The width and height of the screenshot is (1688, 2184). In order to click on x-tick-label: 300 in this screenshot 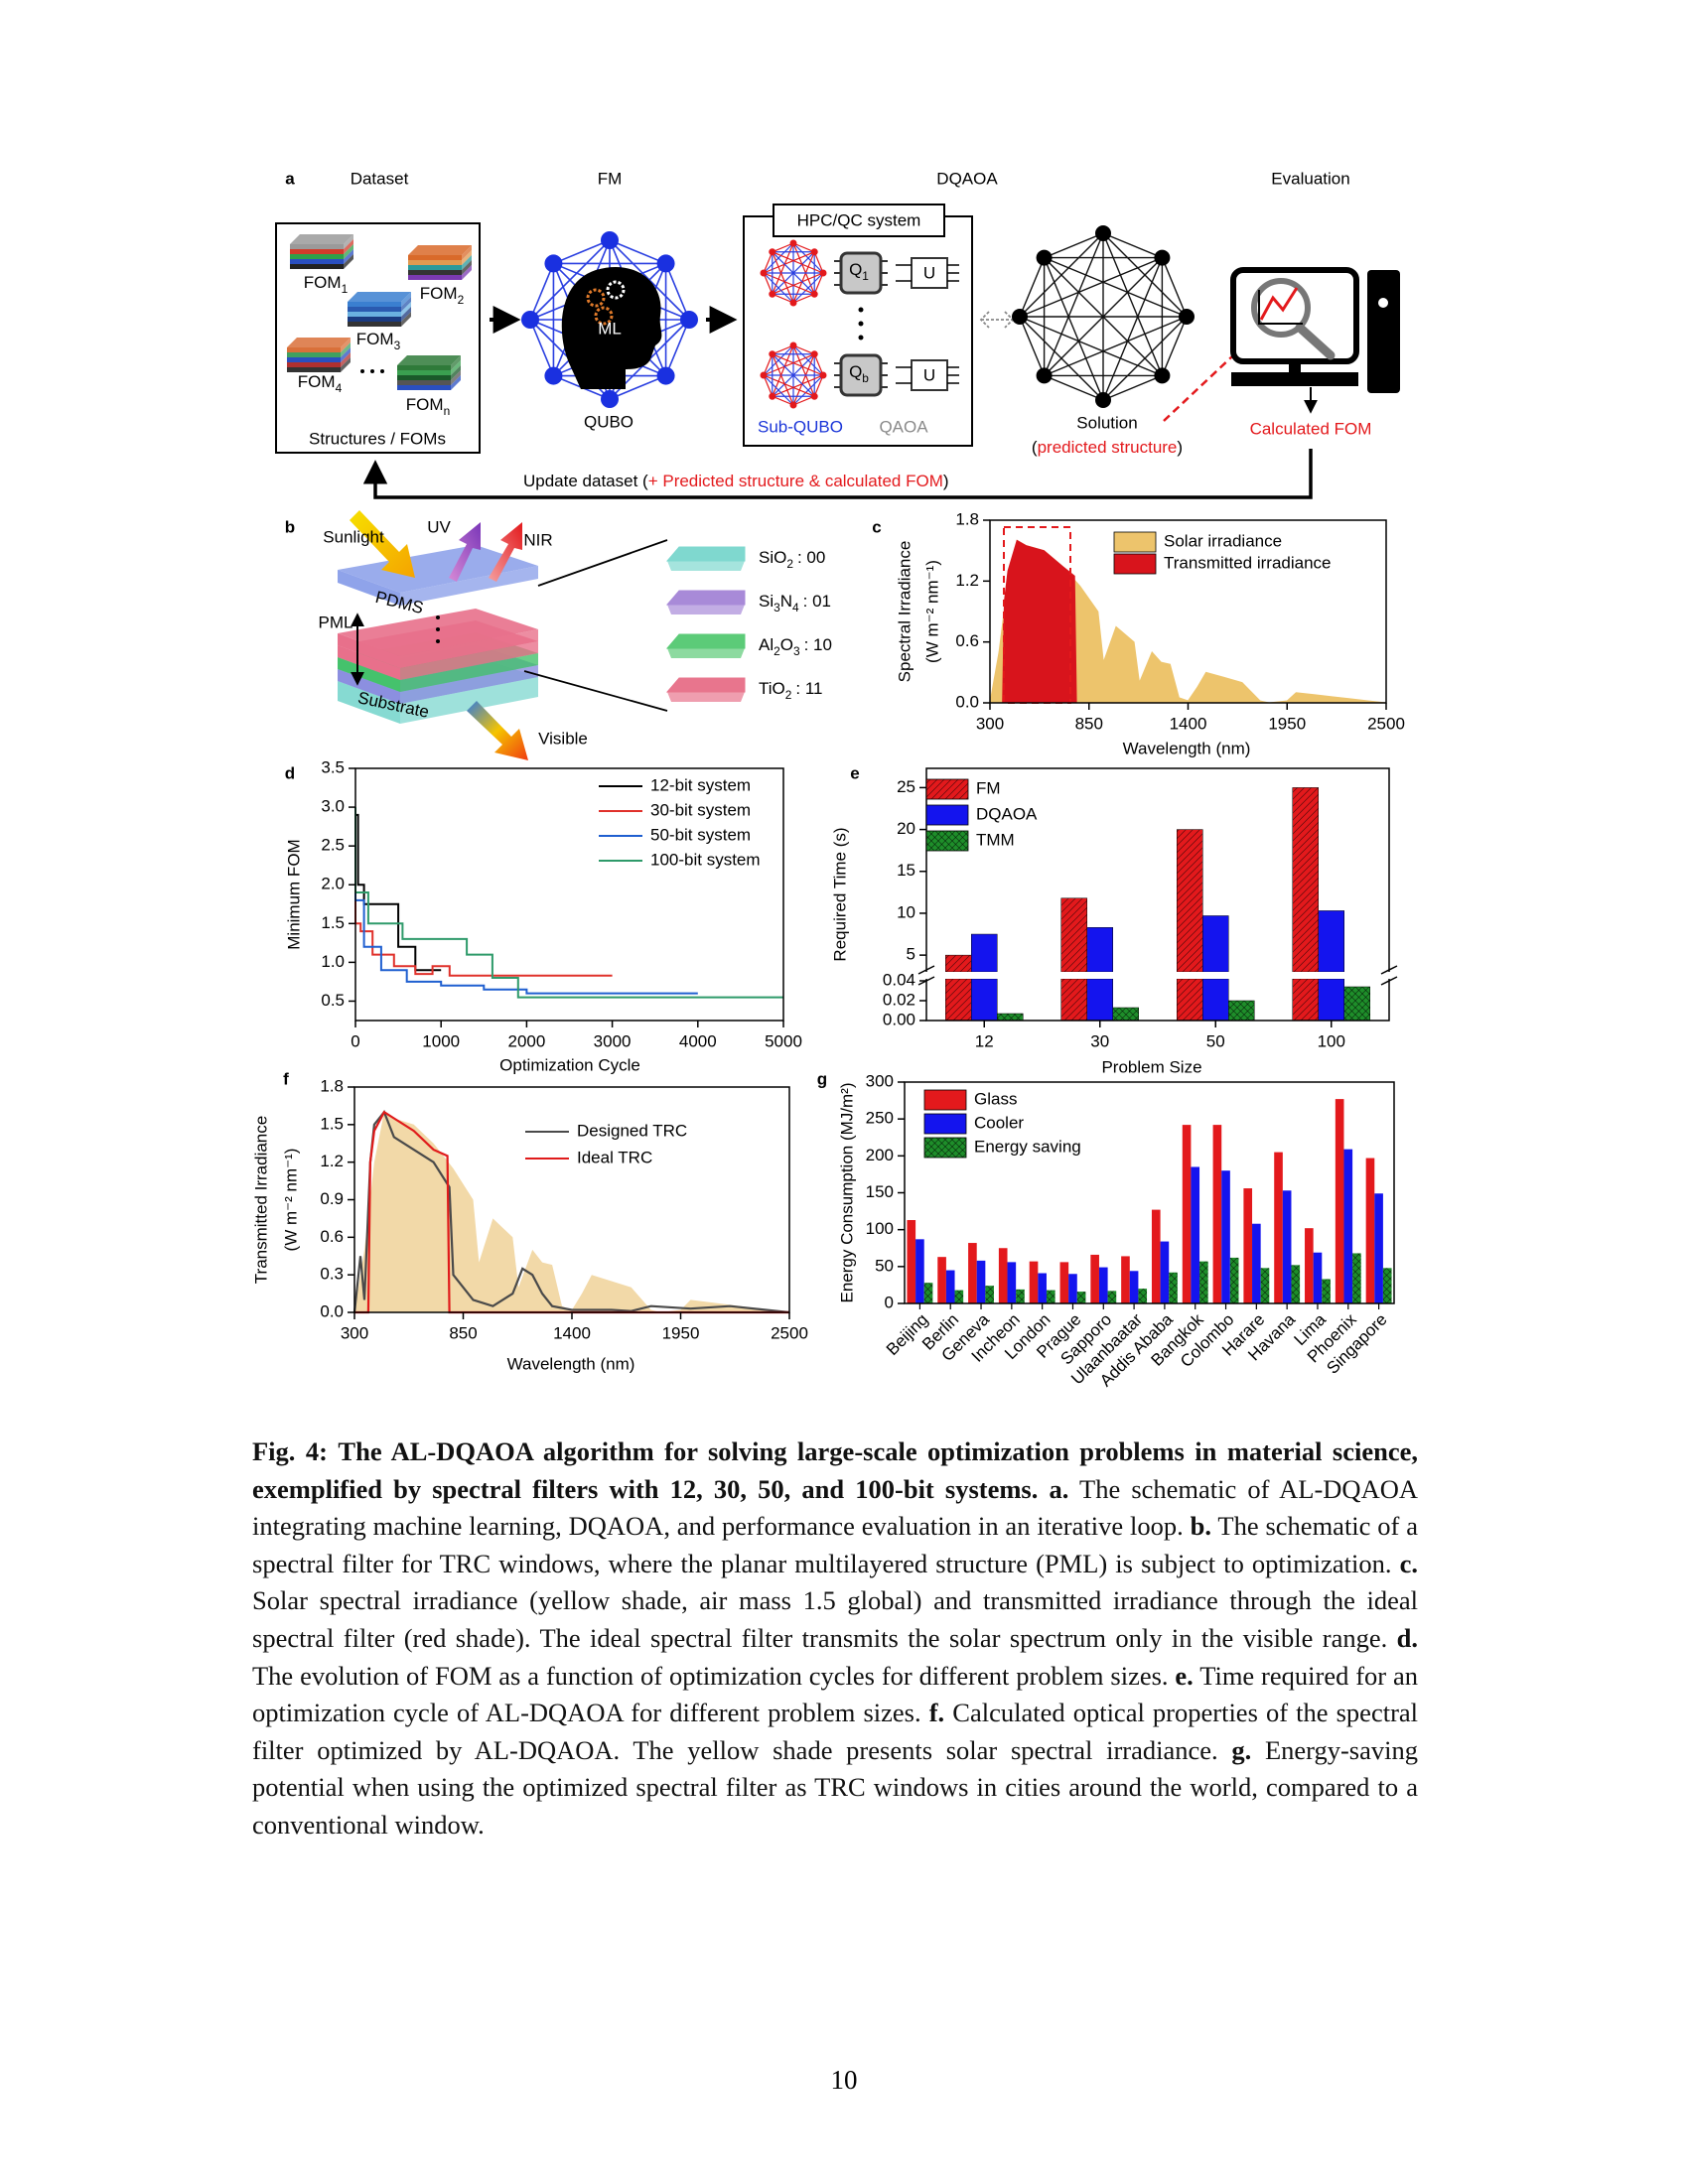, I will do `click(990, 723)`.